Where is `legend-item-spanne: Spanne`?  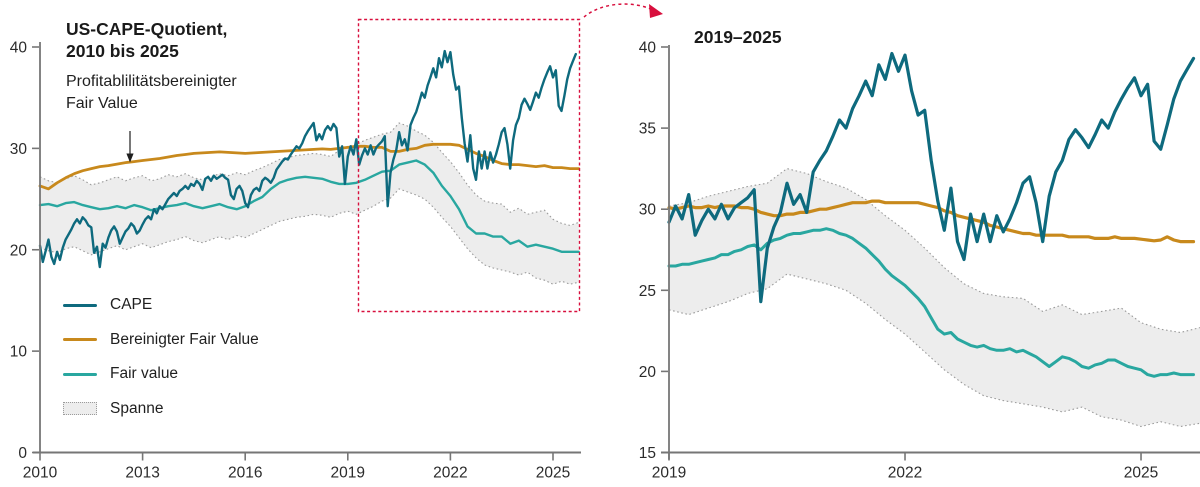
legend-item-spanne: Spanne is located at coordinates (161, 409).